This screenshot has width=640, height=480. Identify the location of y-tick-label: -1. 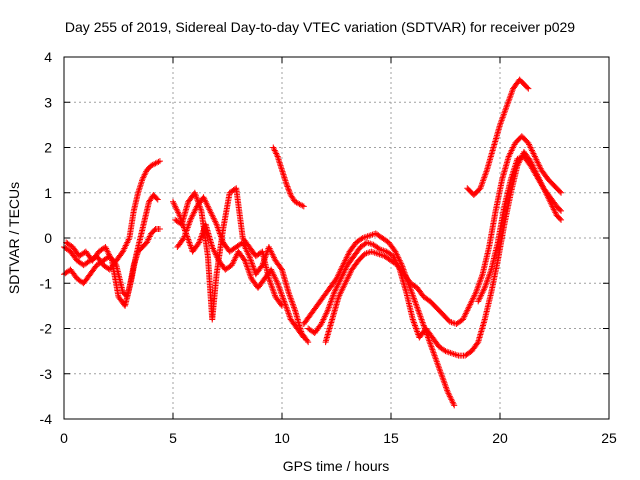
(46, 283).